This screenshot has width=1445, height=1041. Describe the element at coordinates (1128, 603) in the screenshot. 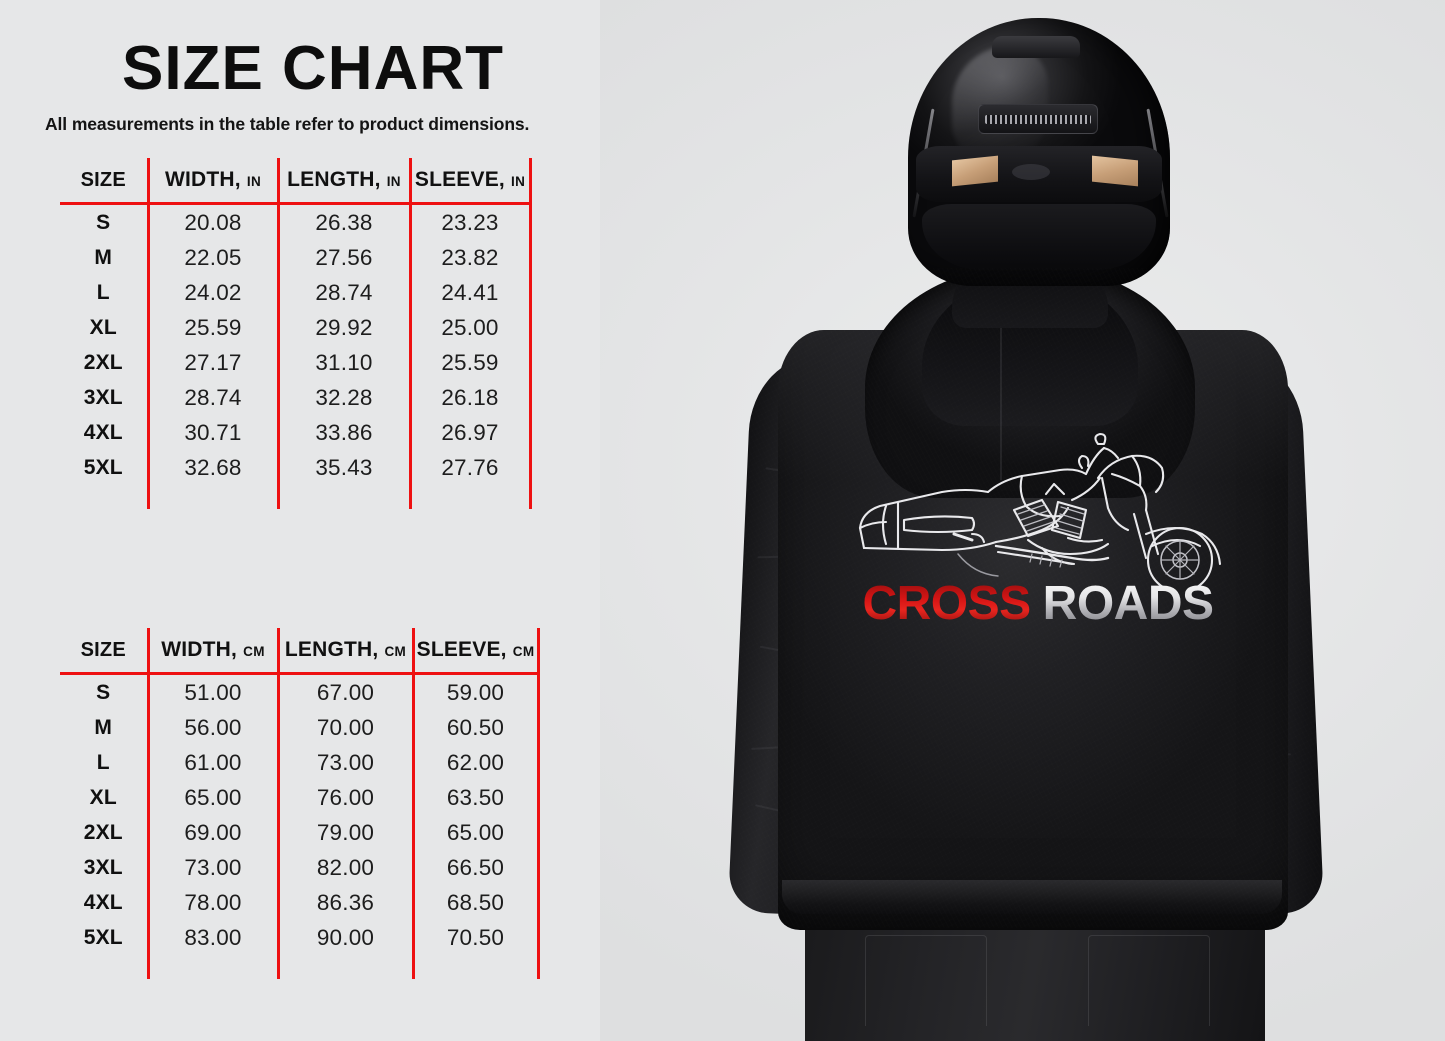

I see `print-word-roads: ROADS` at that location.